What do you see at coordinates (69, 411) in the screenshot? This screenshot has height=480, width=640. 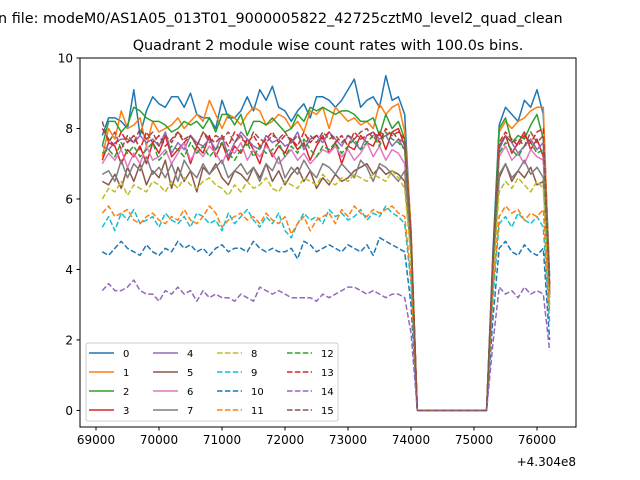 I see `y-tick-label: 0` at bounding box center [69, 411].